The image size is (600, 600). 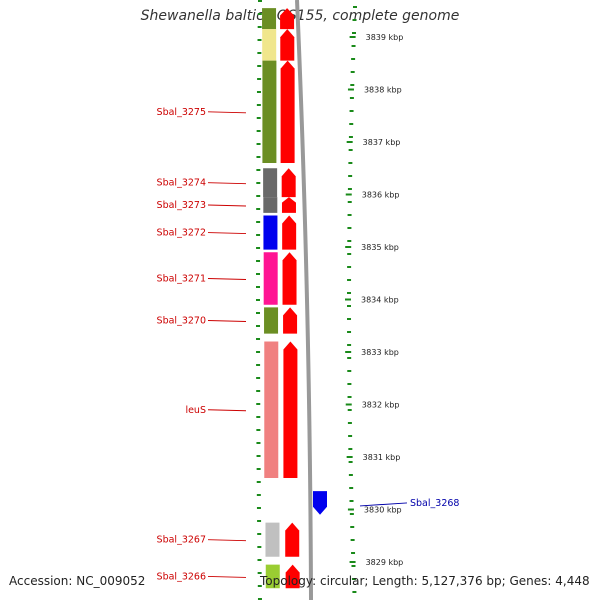 I want to click on scale-tick-label: 3834 kbp, so click(x=380, y=300).